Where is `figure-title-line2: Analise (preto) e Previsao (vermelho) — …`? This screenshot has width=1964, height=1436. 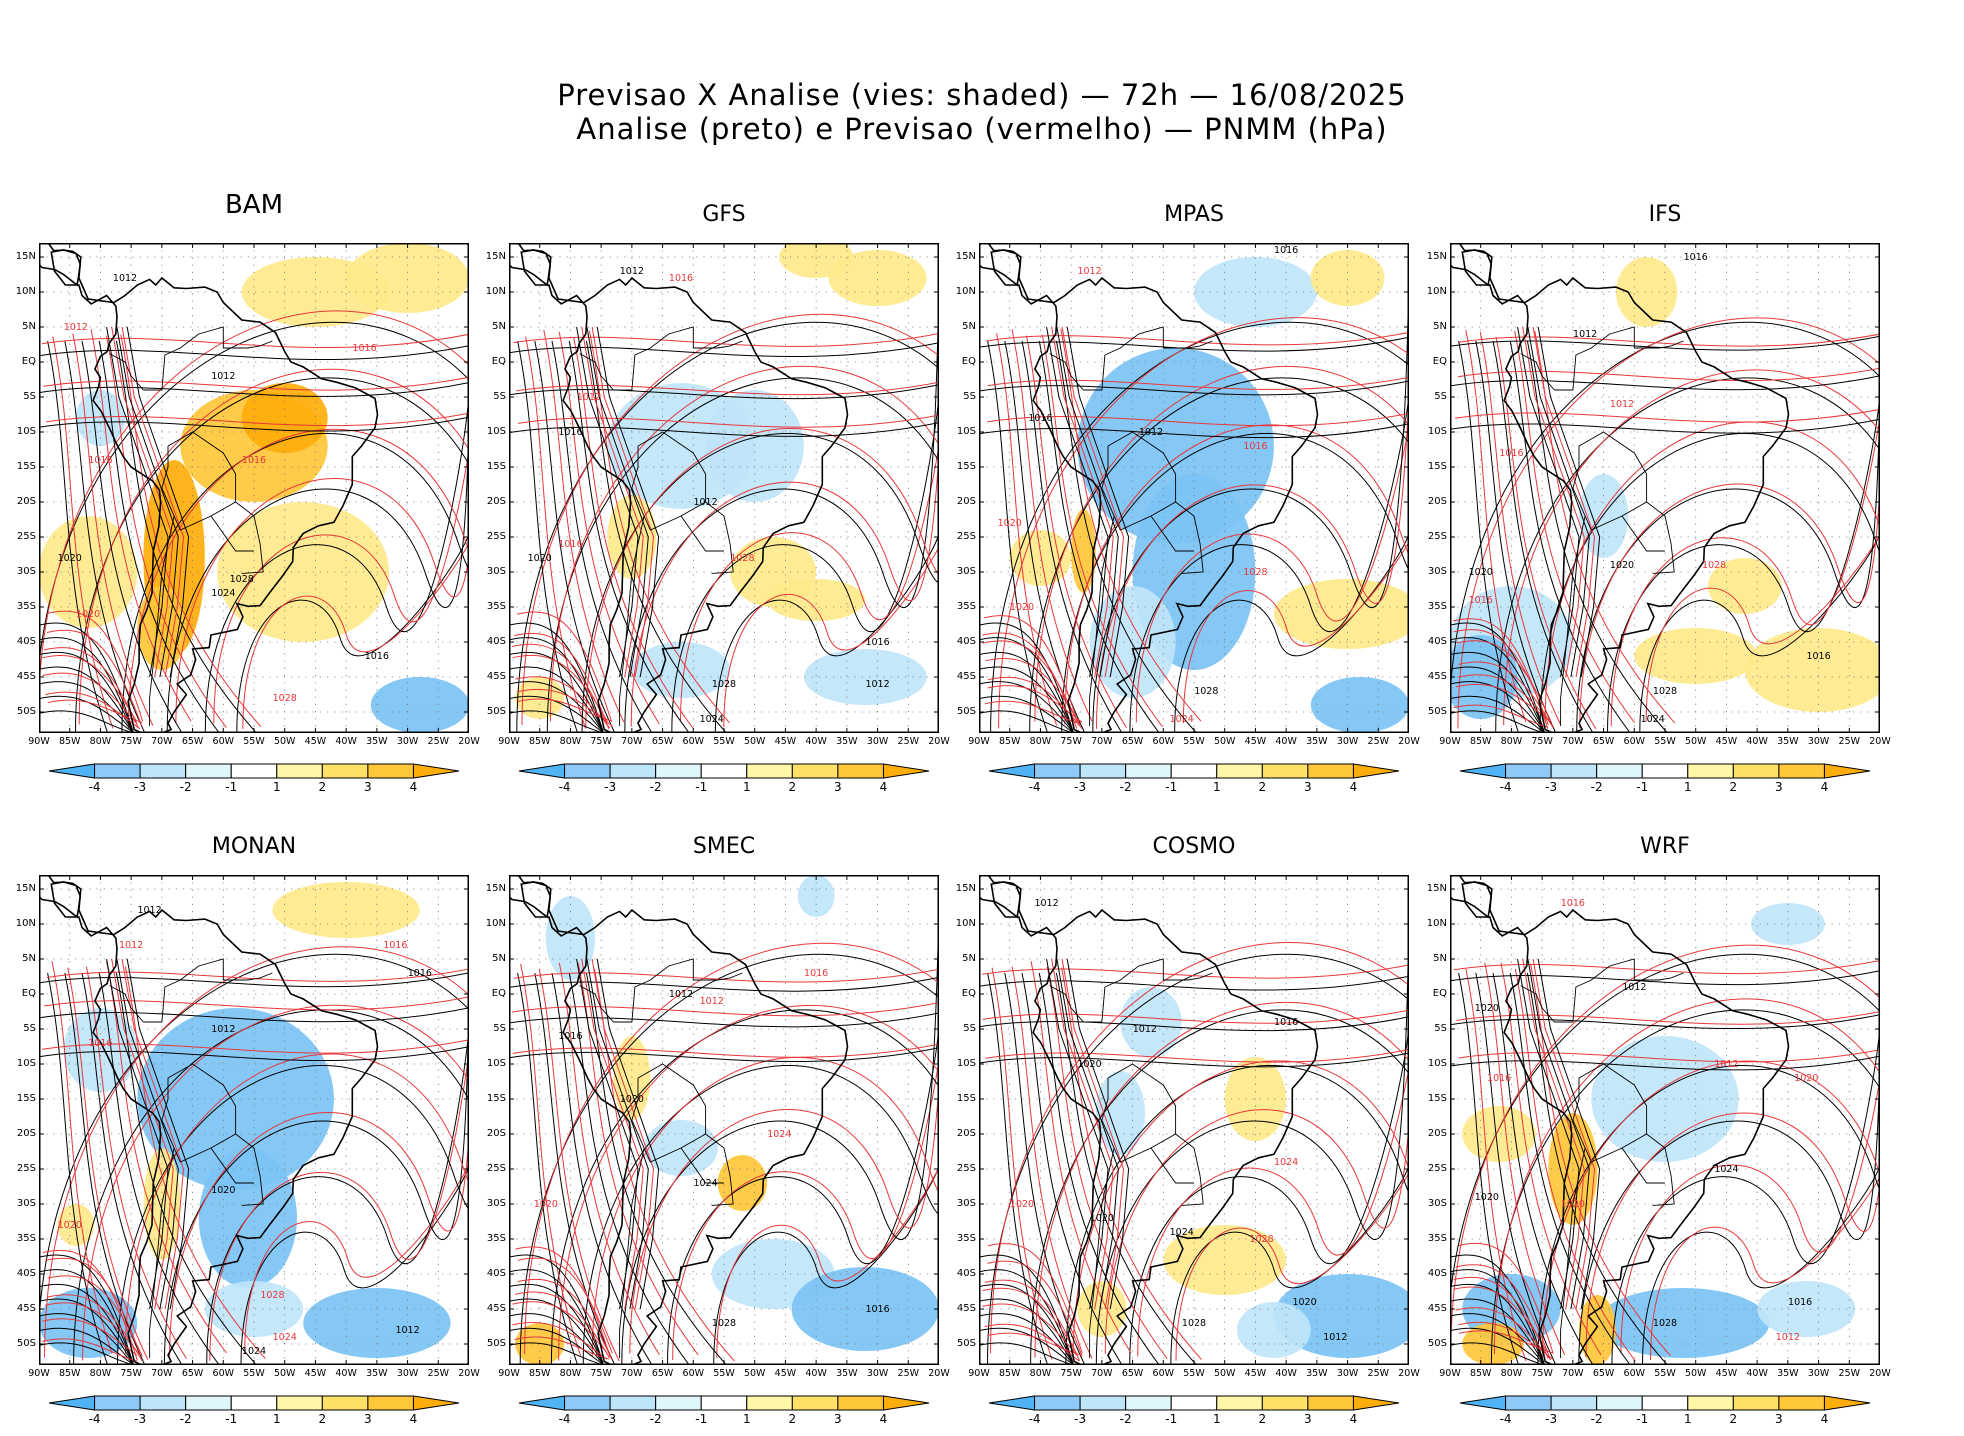
figure-title-line2: Analise (preto) e Previsao (vermelho) — … is located at coordinates (982, 129).